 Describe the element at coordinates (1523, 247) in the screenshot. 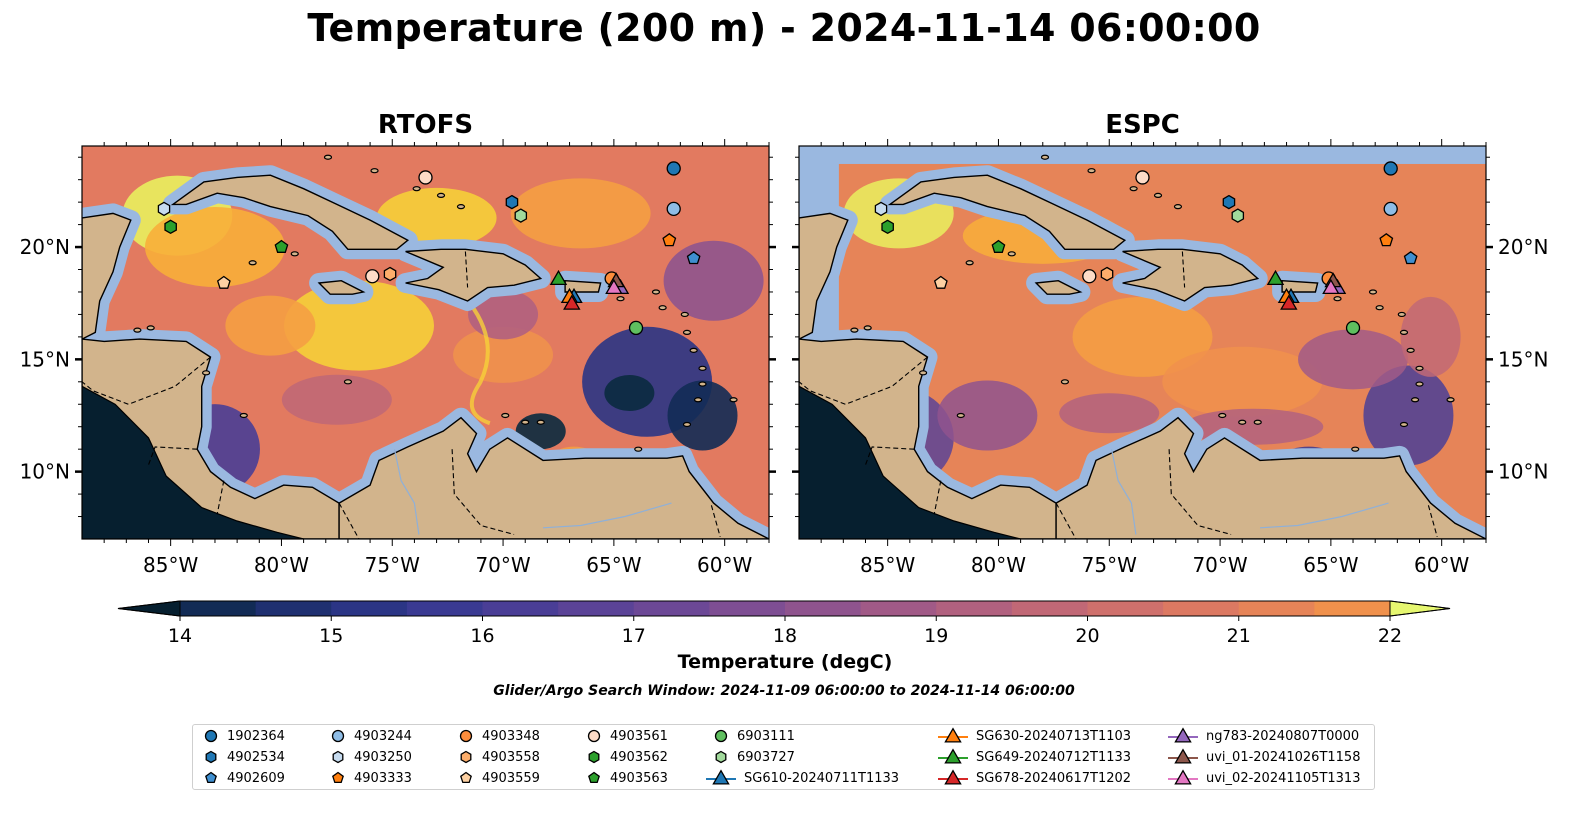

I see `y-tick-label: 20°N` at that location.